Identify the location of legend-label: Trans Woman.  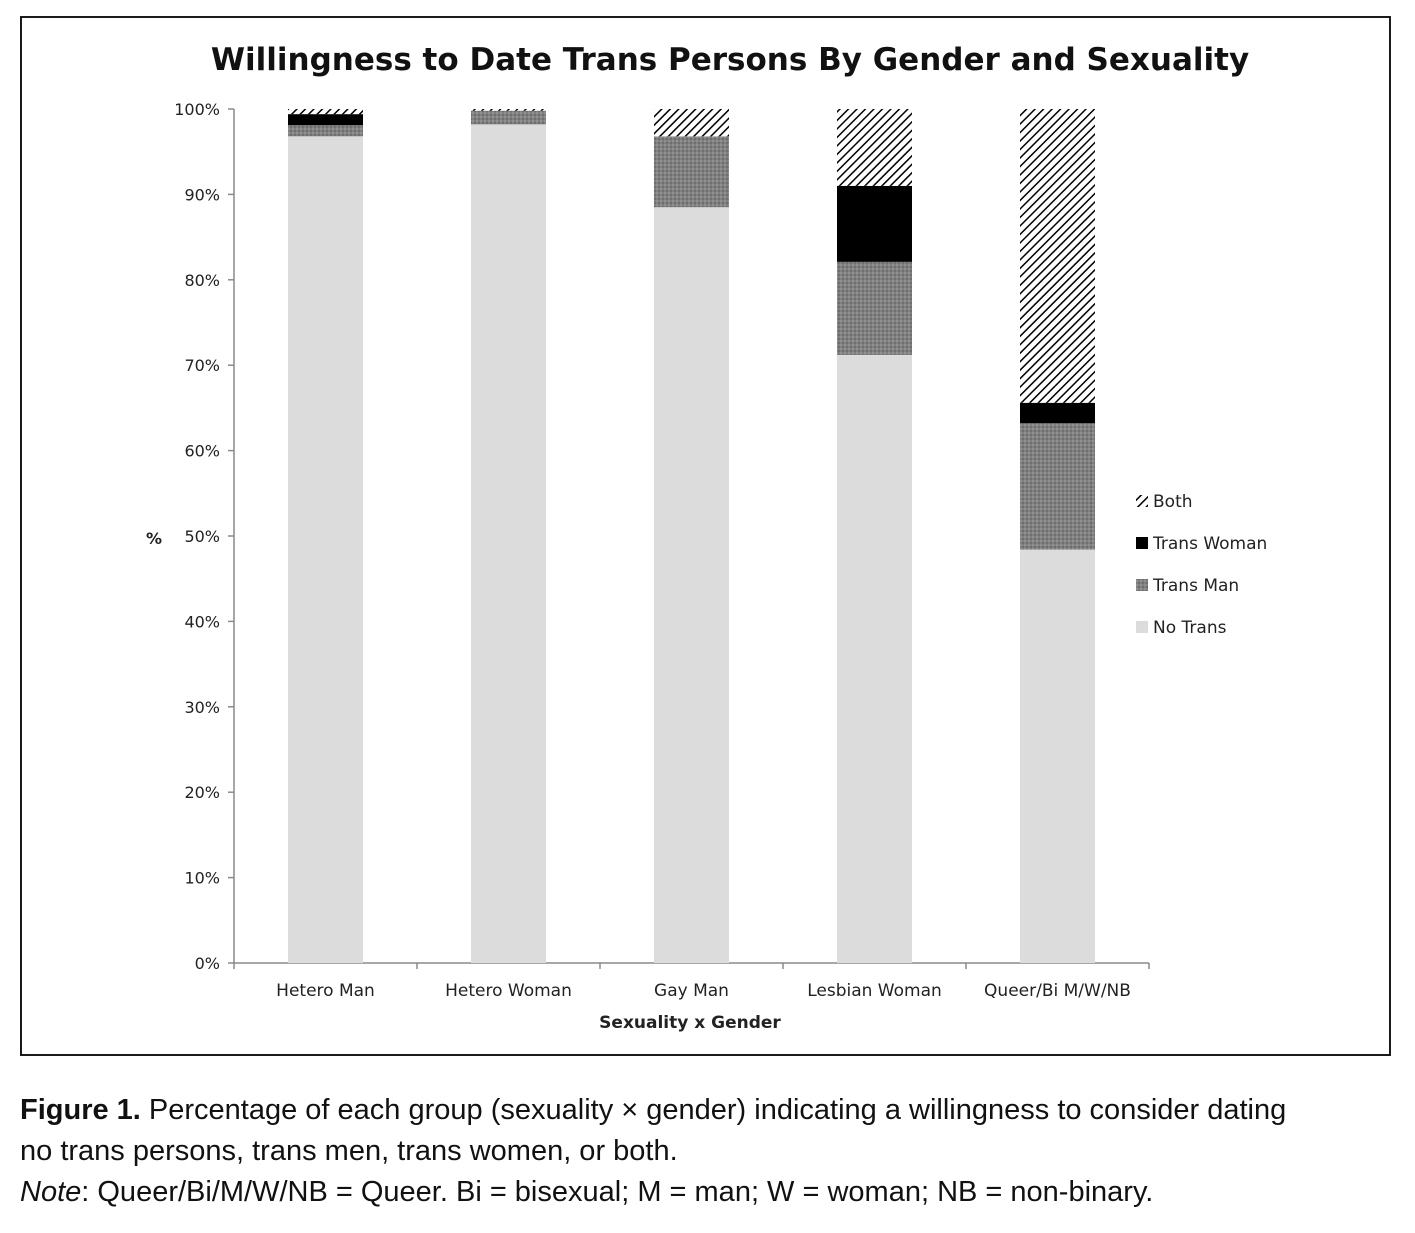
(1209, 544).